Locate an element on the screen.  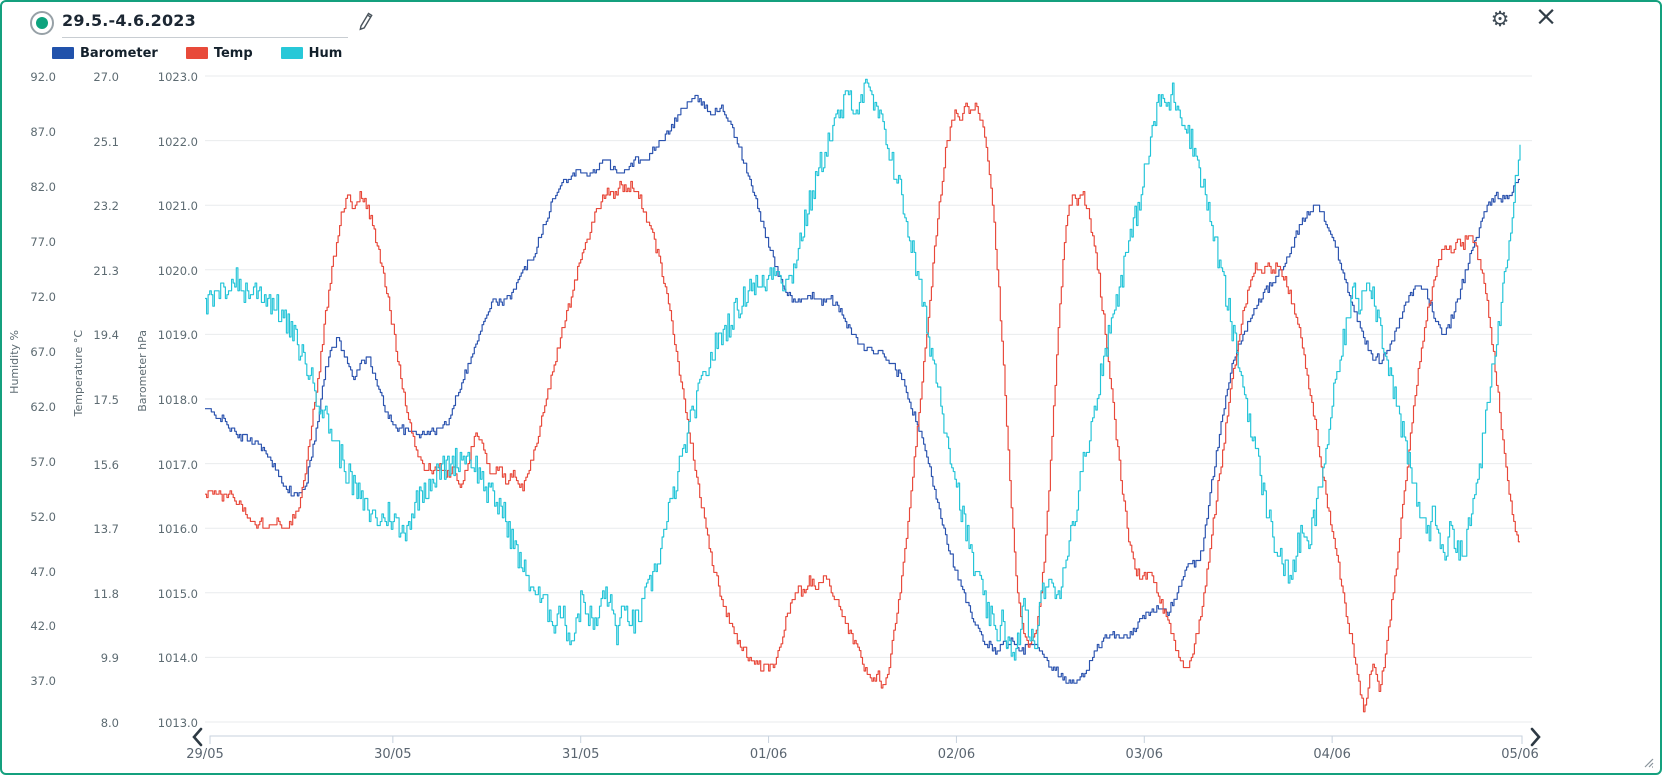
y-tick-label-humidity: 72.0 is located at coordinates (43, 296).